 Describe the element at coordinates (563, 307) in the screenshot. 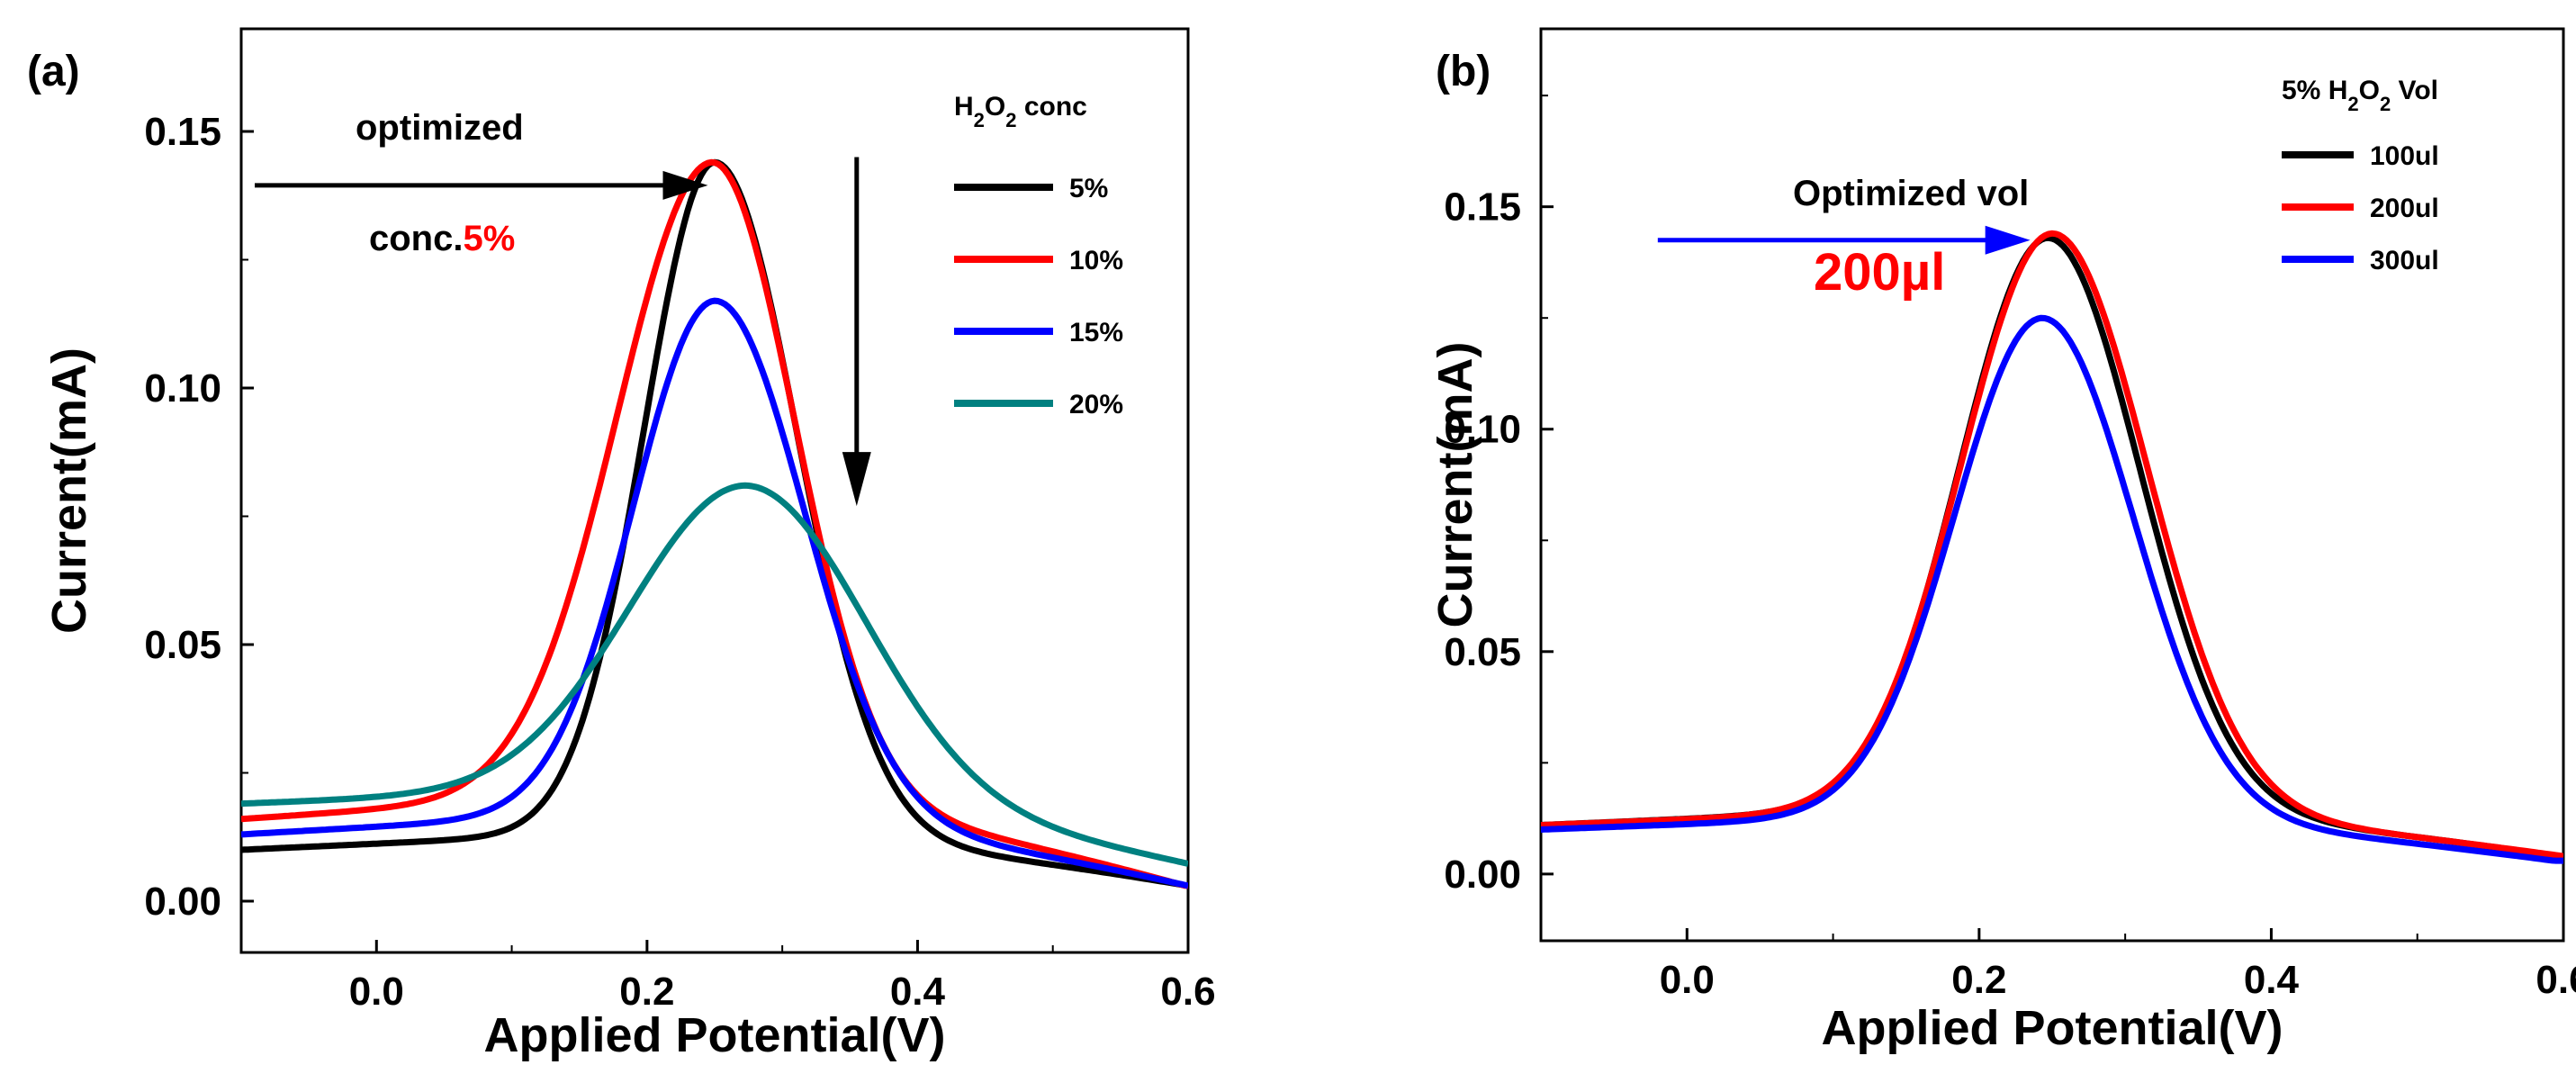

I see `annotations: optimized conc.5%` at that location.